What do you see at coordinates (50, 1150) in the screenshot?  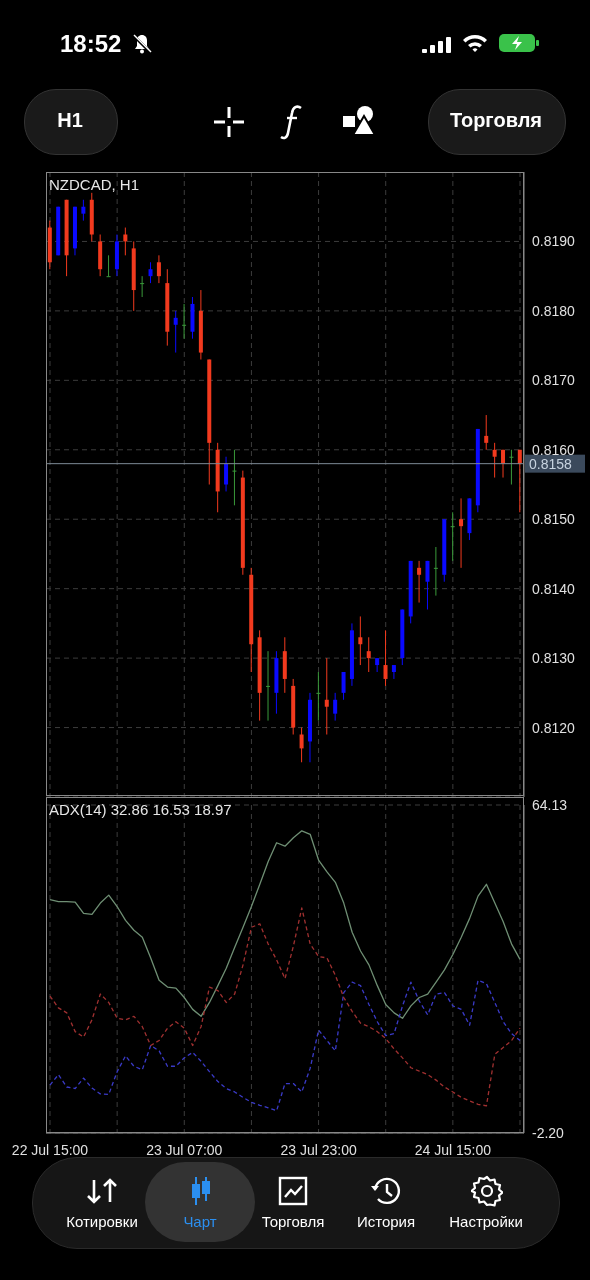 I see `x-tick-label: 22 Jul 15:00` at bounding box center [50, 1150].